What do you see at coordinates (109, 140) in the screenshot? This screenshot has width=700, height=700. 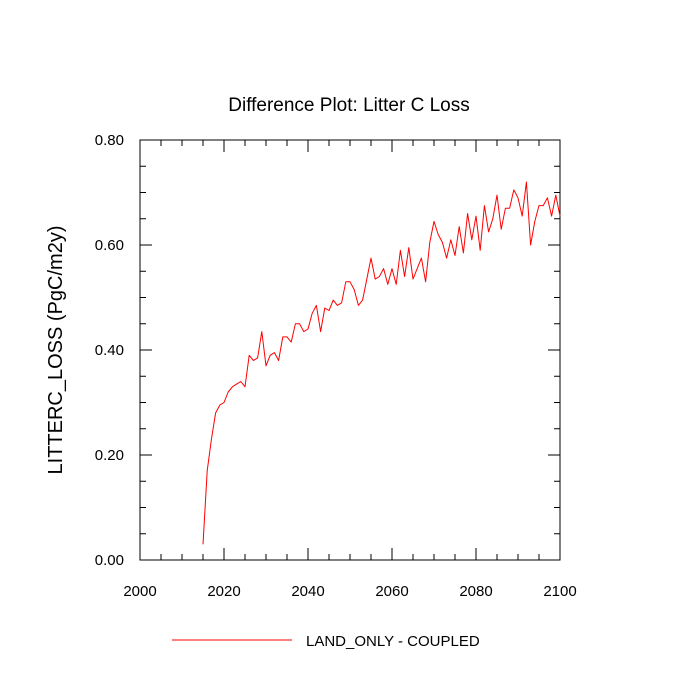 I see `y-tick-label: 0.80` at bounding box center [109, 140].